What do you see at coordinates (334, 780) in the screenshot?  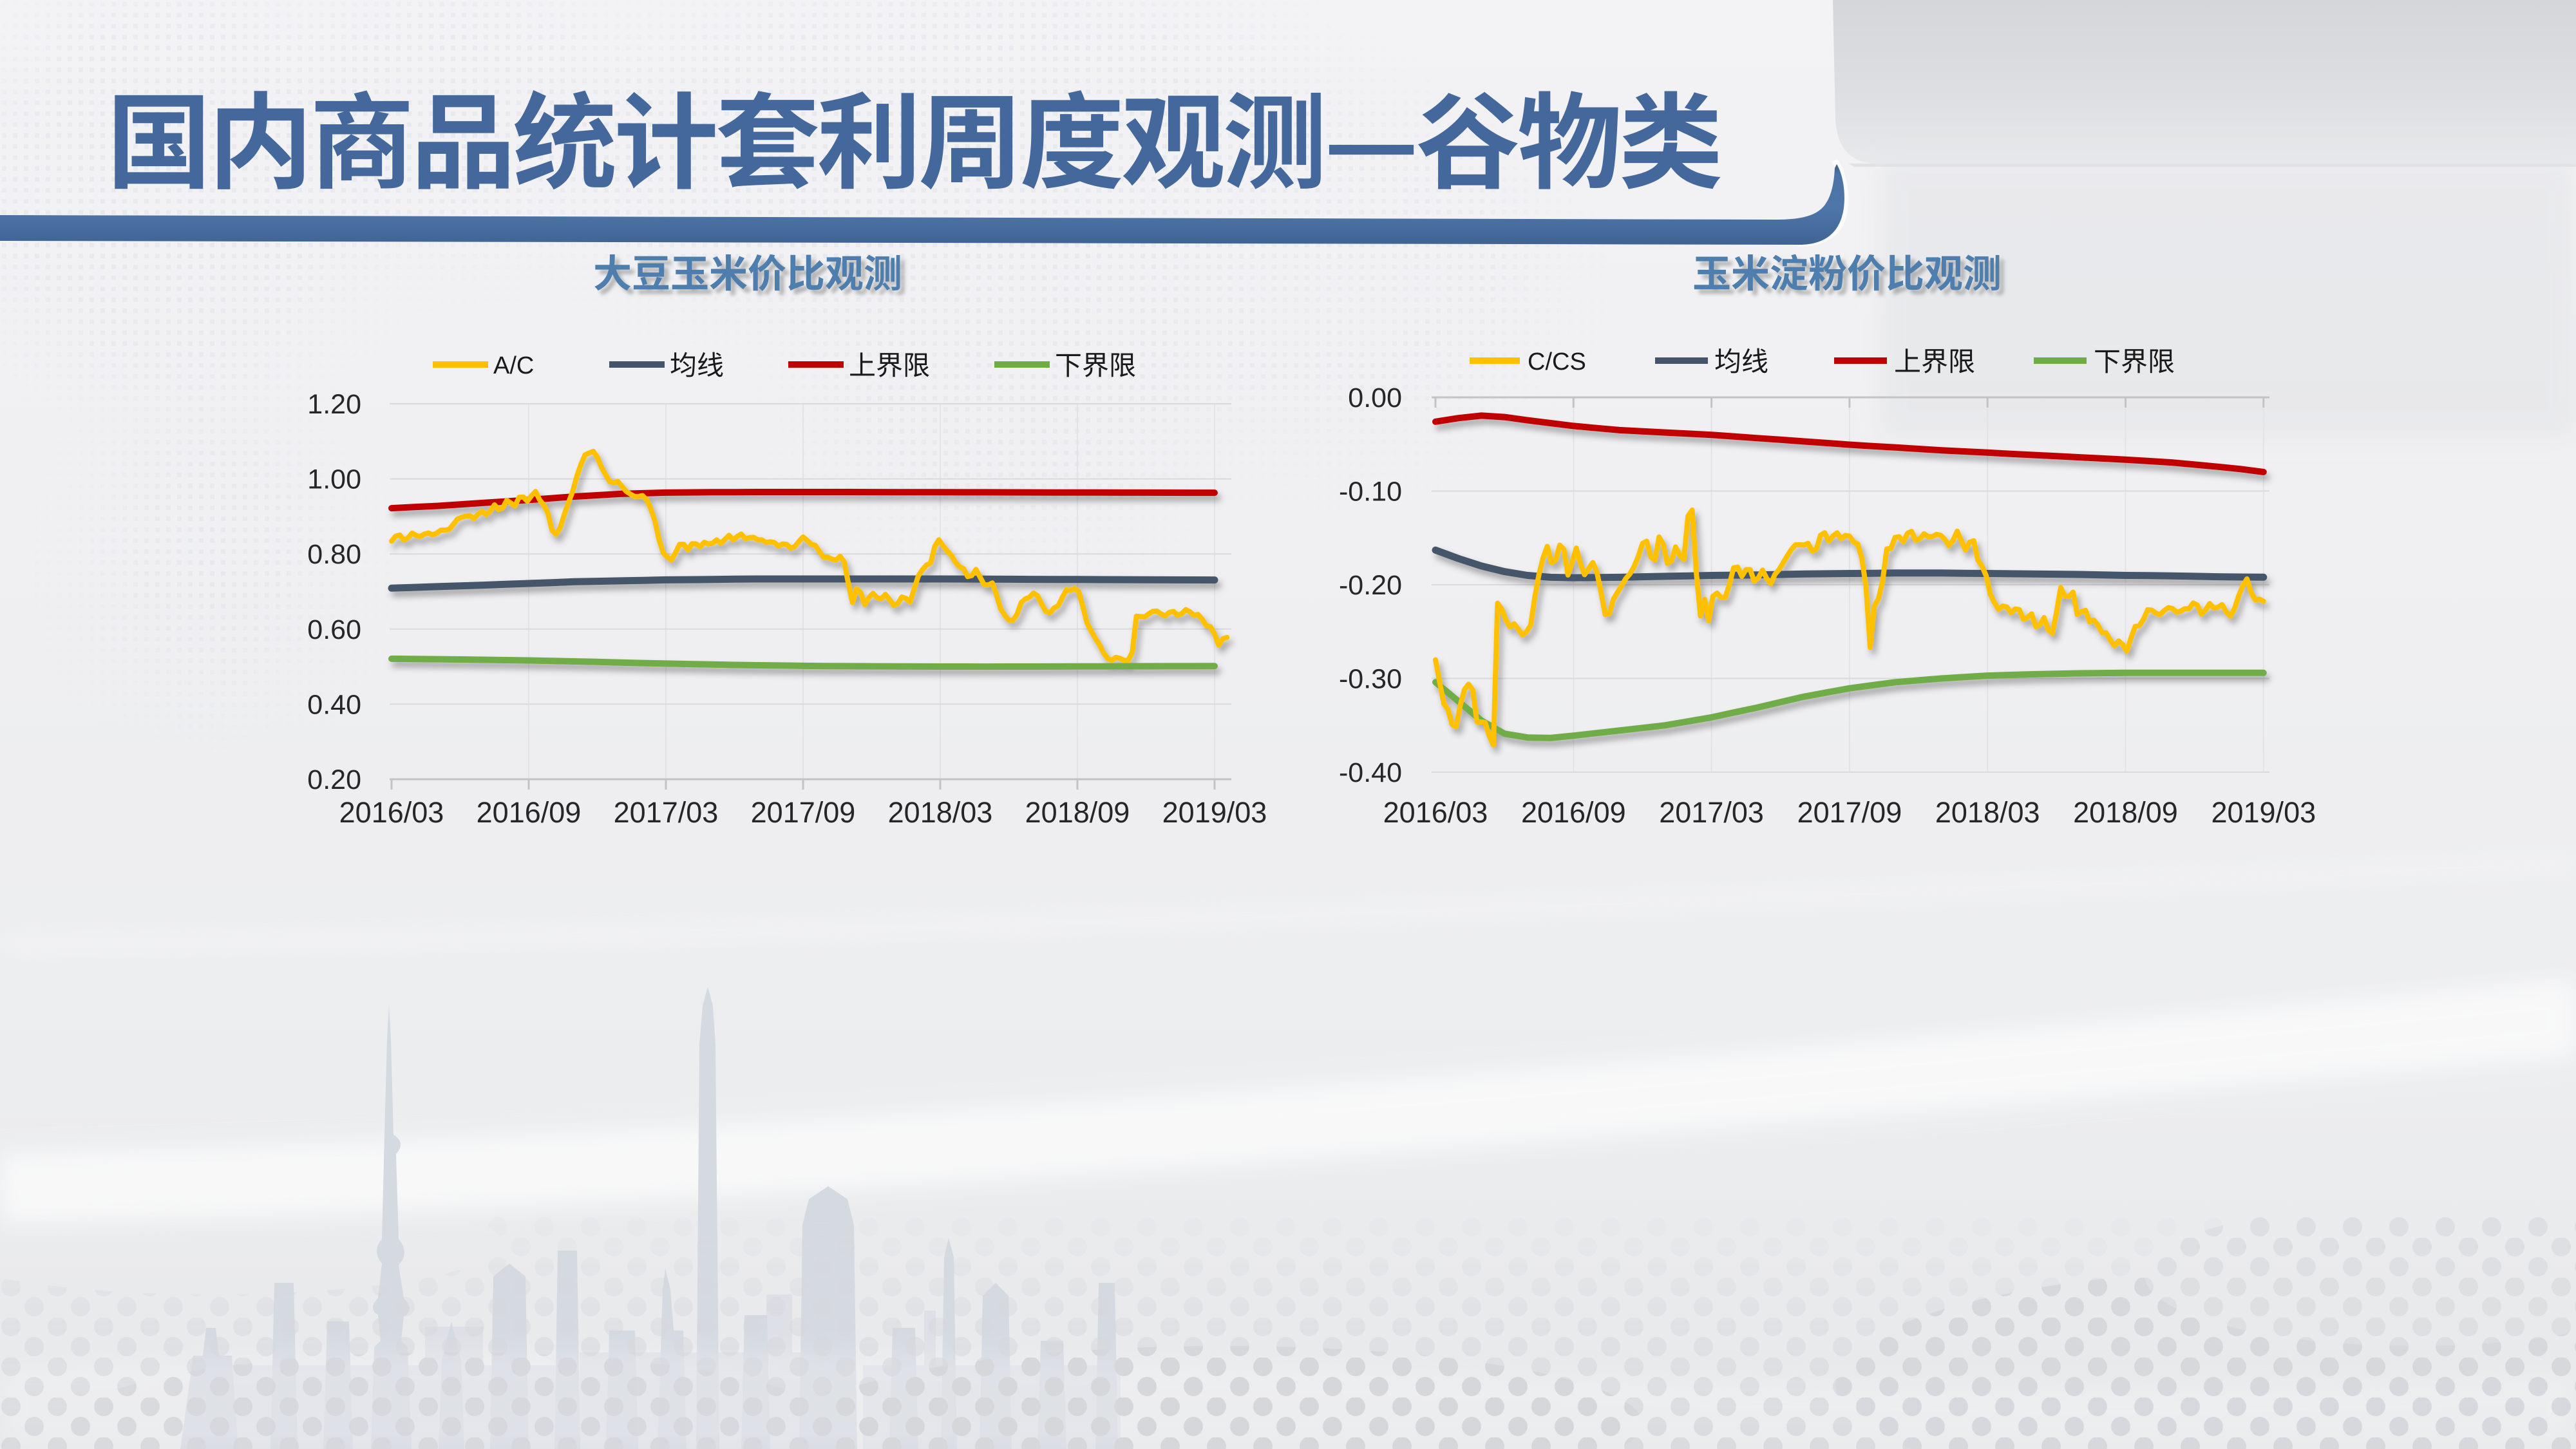 I see `svg-text: 0.20` at bounding box center [334, 780].